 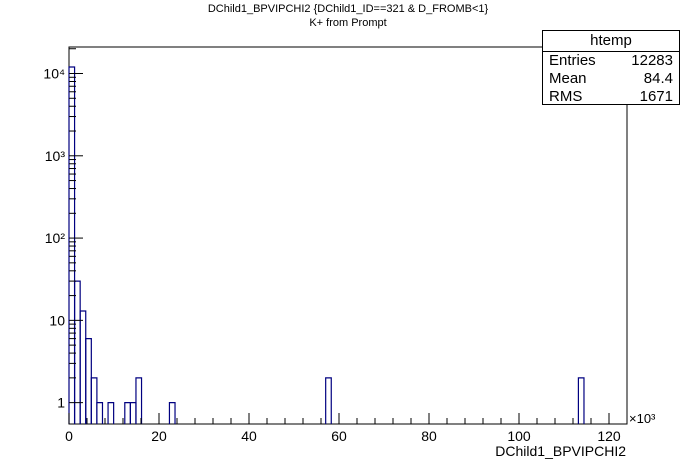 What do you see at coordinates (611, 61) in the screenshot?
I see `stats-entries-row: Entries 12283` at bounding box center [611, 61].